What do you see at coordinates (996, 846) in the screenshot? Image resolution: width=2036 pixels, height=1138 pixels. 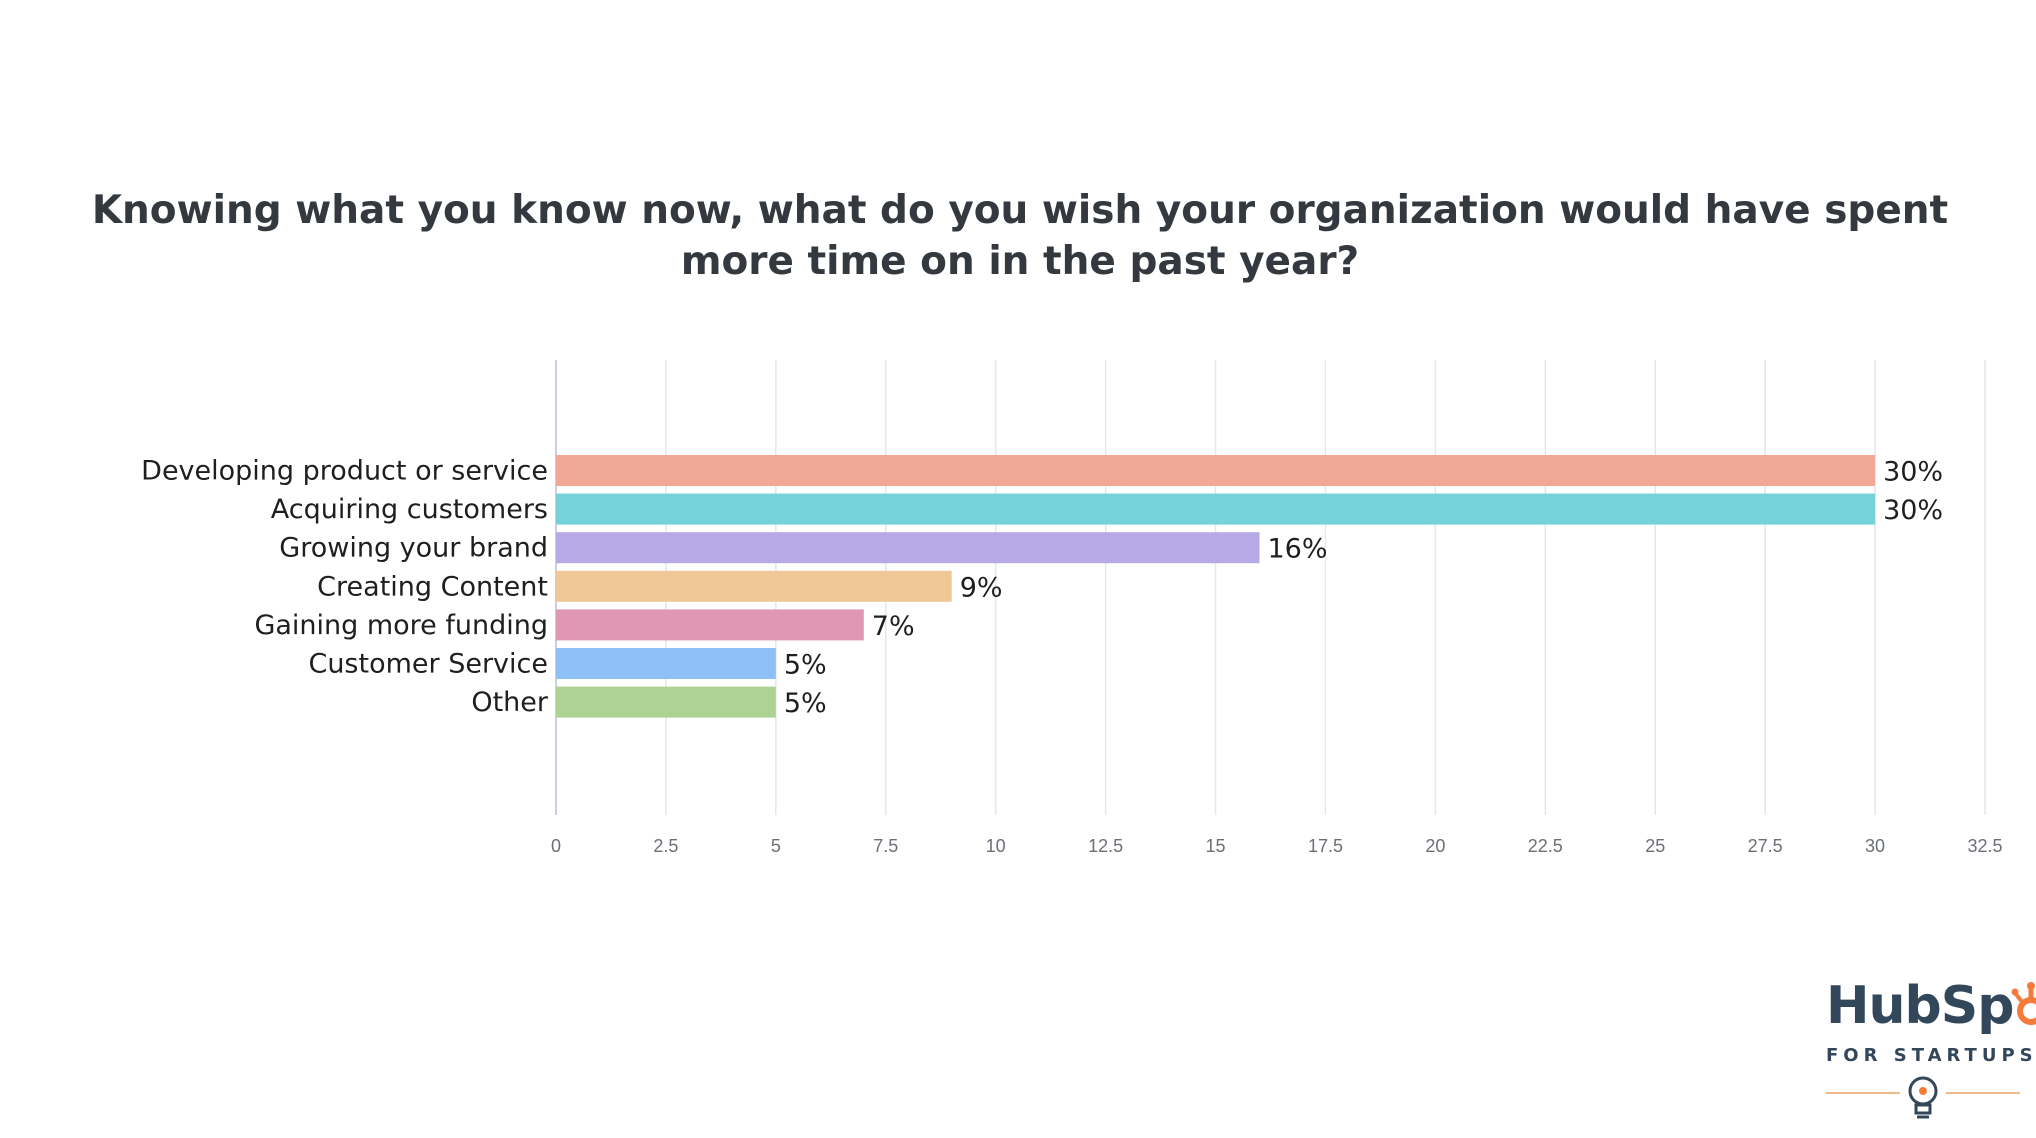 I see `x-tick-label: 10` at bounding box center [996, 846].